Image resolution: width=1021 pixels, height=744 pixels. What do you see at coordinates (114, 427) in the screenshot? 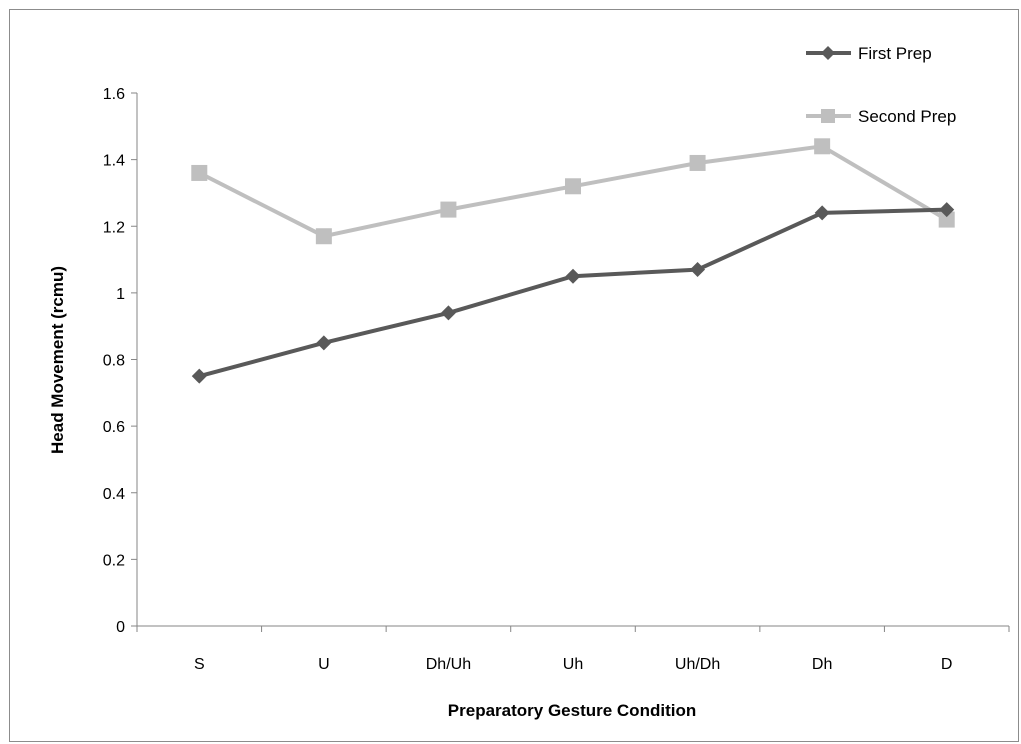
I see `y-tick-label: 0.6` at bounding box center [114, 427].